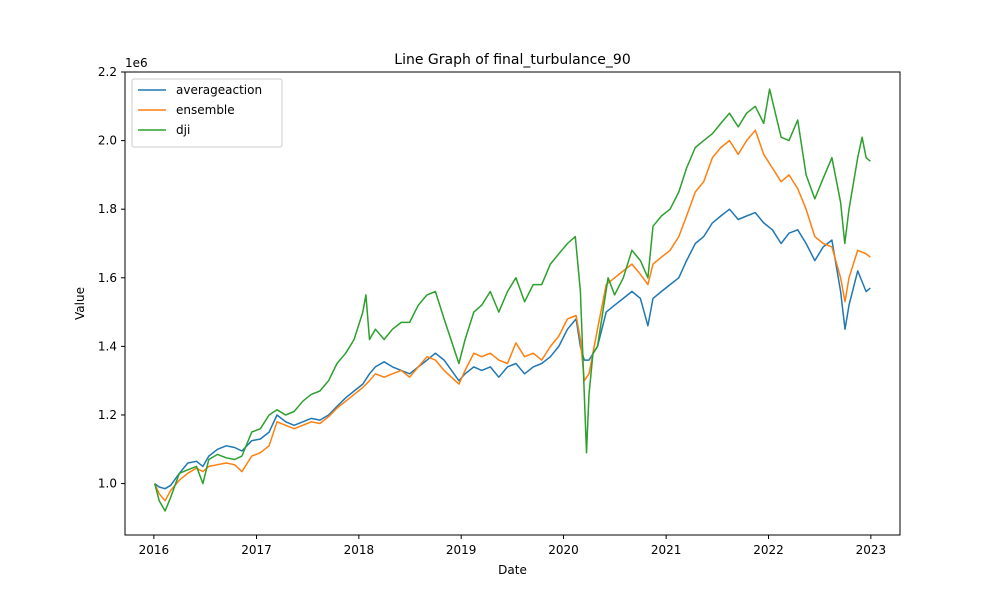 This screenshot has width=1000, height=604. I want to click on y-tick-label: 1.8, so click(107, 209).